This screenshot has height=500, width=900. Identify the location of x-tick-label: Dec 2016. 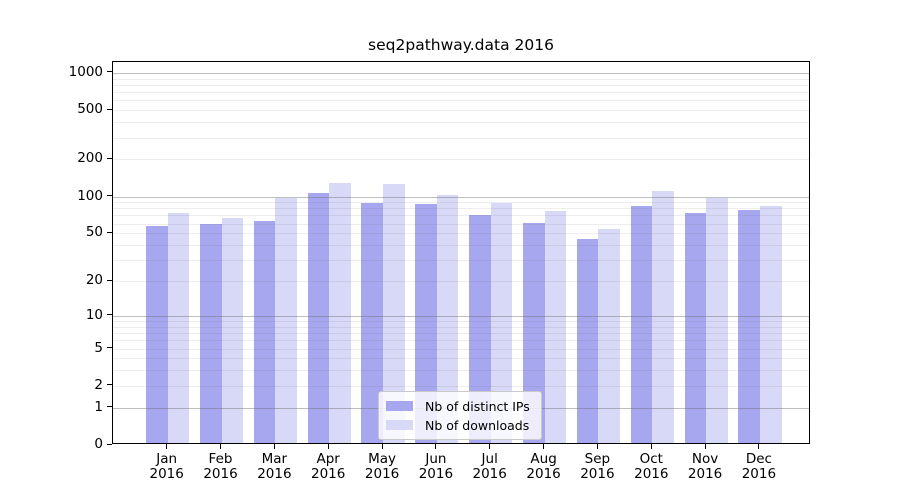
(759, 467).